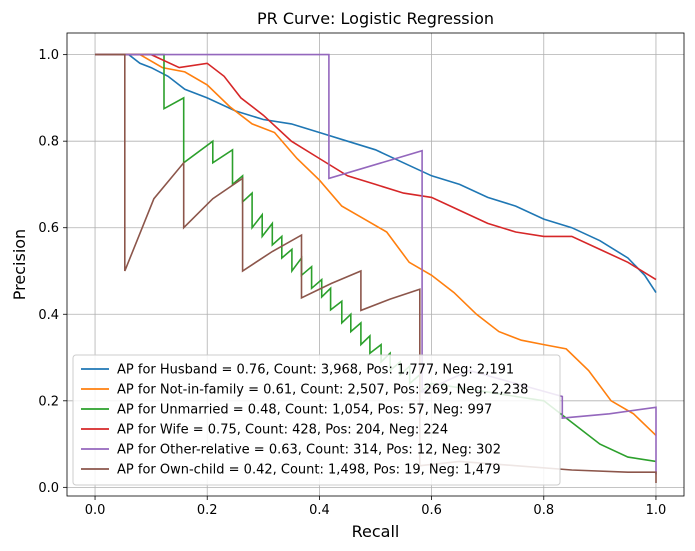  I want to click on x-tick-label-3: 0.6, so click(431, 510).